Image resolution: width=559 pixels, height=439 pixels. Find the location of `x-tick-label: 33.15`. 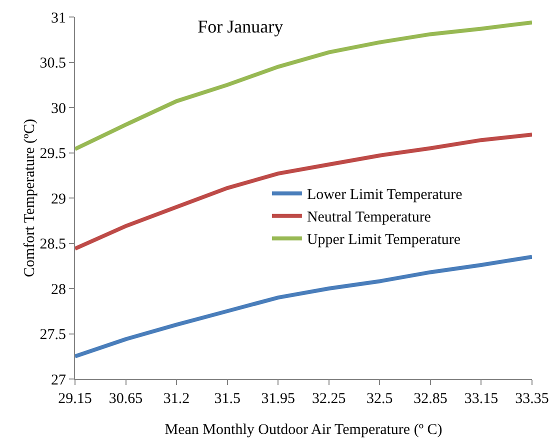

x-tick-label: 33.15 is located at coordinates (481, 399).